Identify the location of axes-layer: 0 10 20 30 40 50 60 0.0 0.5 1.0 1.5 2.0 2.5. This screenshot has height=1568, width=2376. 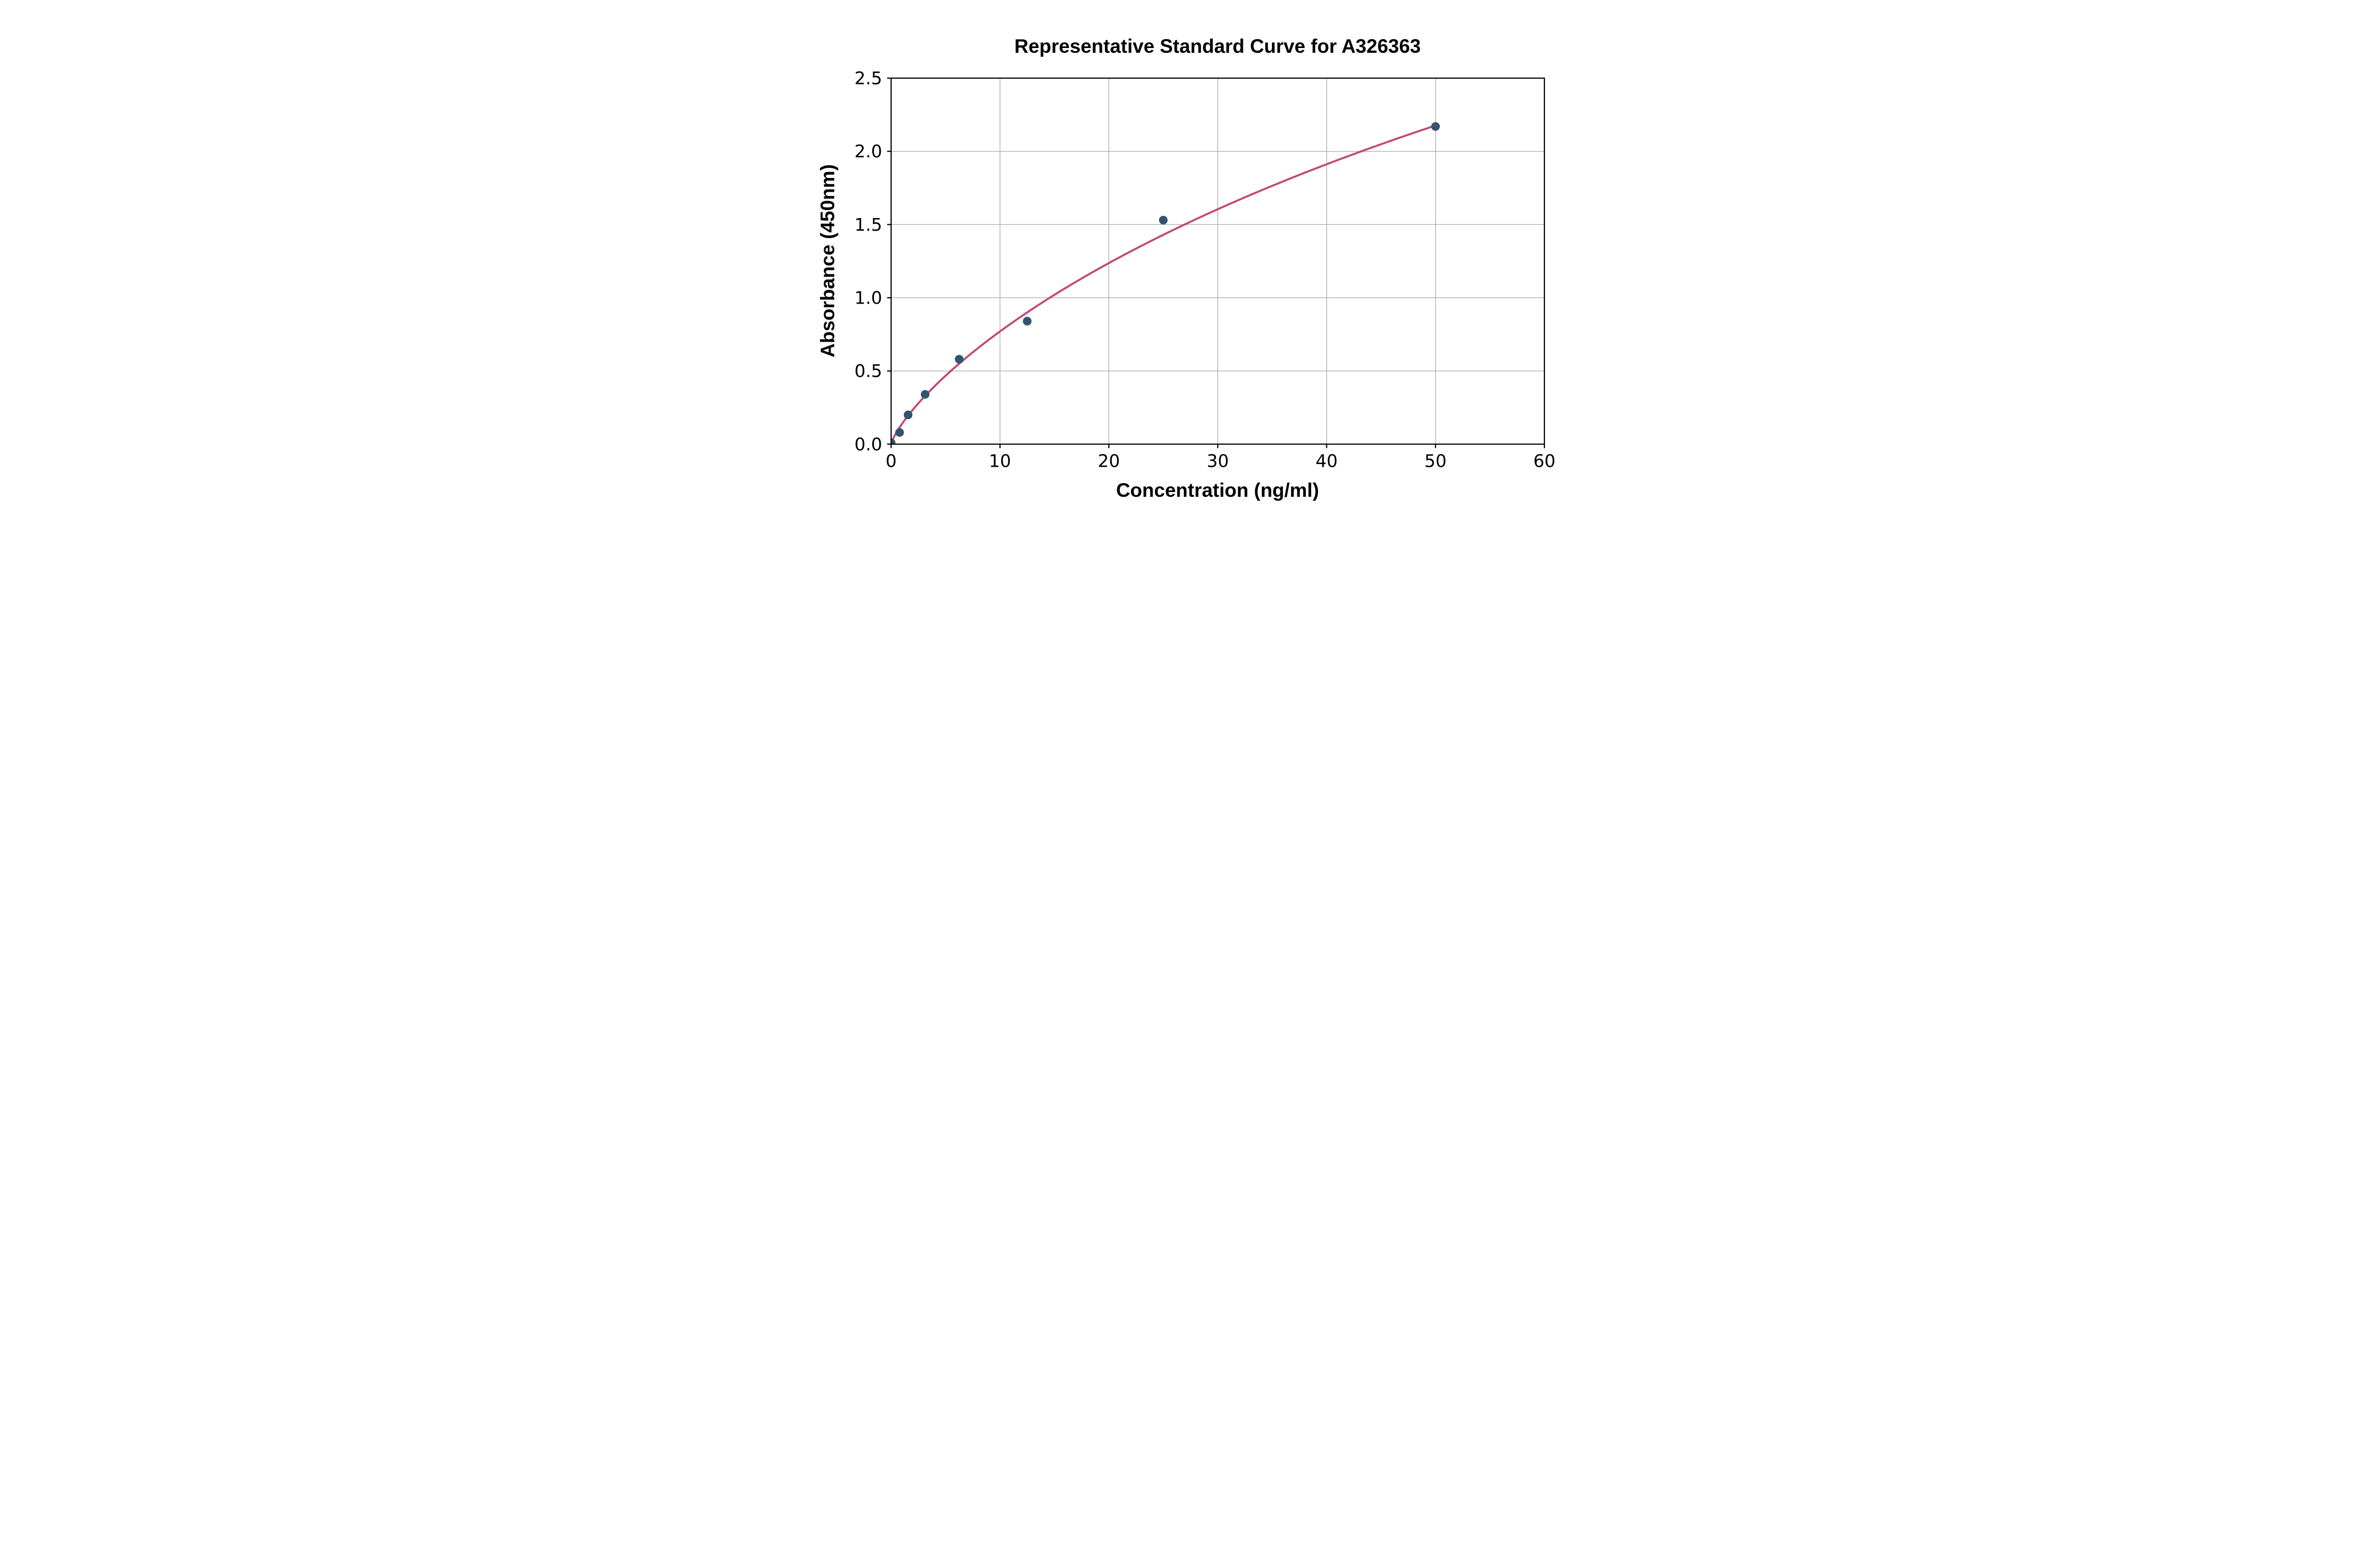
(1204, 269).